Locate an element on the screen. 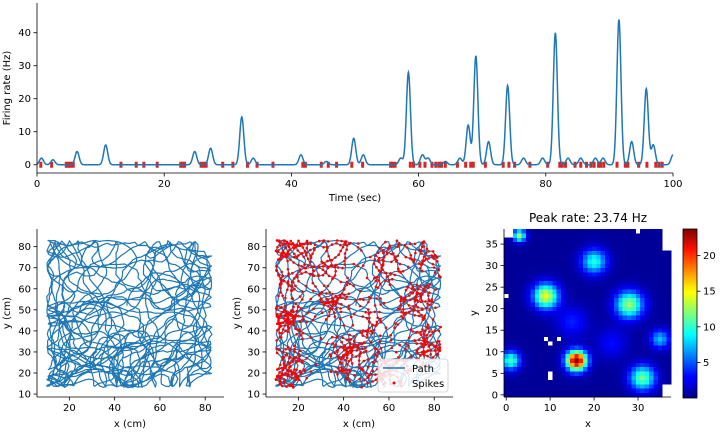  x-tick-label: 40 is located at coordinates (343, 408).